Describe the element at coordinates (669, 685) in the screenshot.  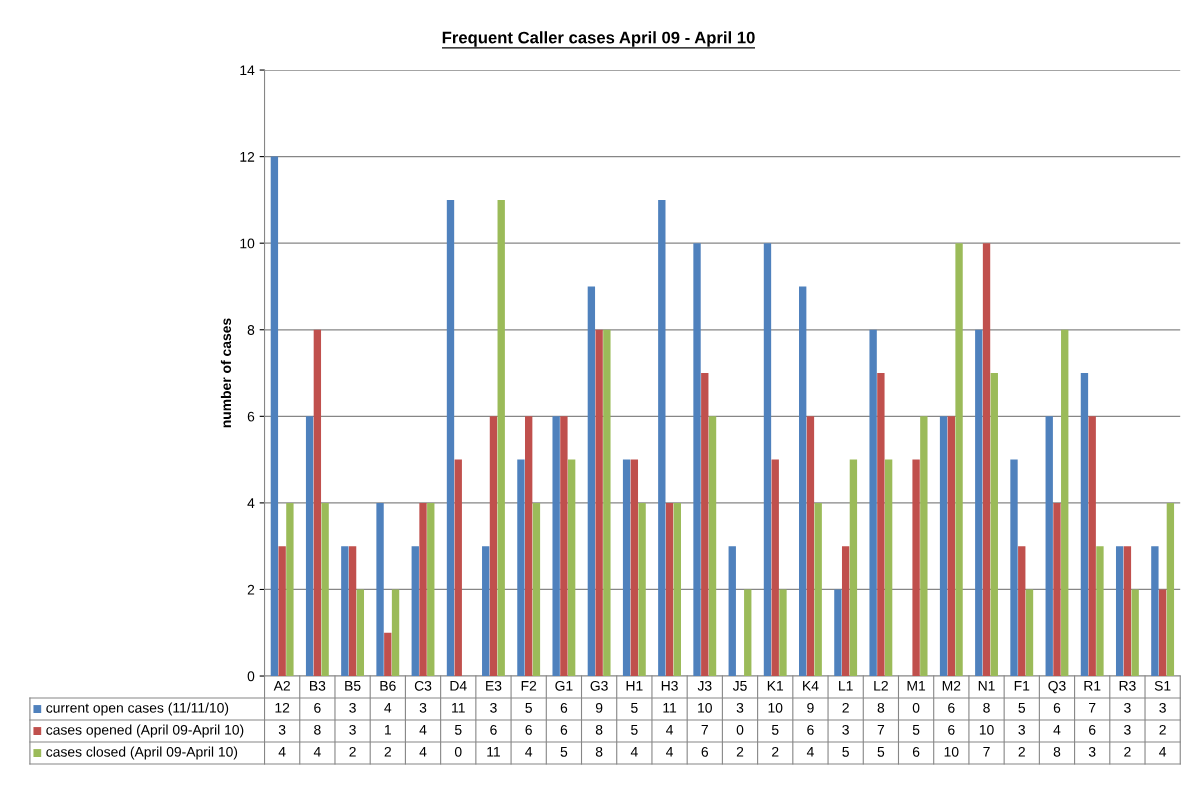
I see `x-tick-label: H3` at that location.